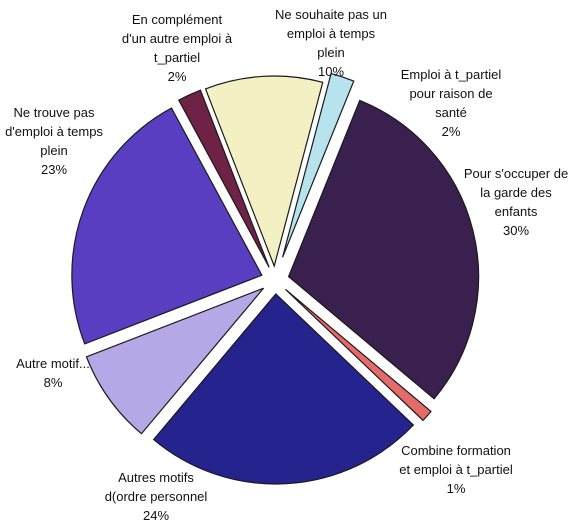 The image size is (583, 526). What do you see at coordinates (516, 202) in the screenshot?
I see `slice-label: Pour s'occuper de la garde des enfants 30%` at bounding box center [516, 202].